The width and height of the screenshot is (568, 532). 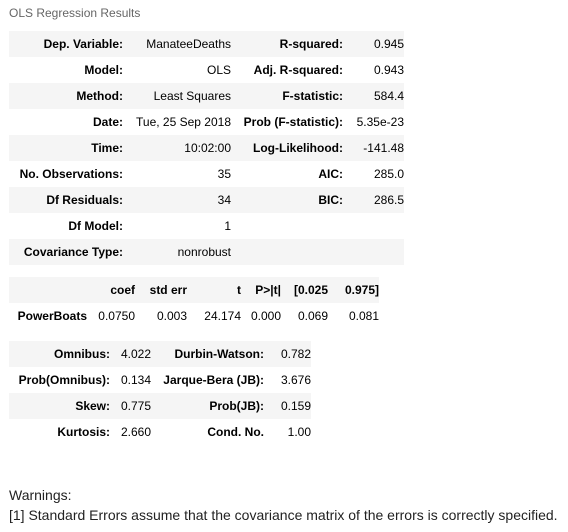 What do you see at coordinates (373, 200) in the screenshot?
I see `summary-stat-value: 286.5` at bounding box center [373, 200].